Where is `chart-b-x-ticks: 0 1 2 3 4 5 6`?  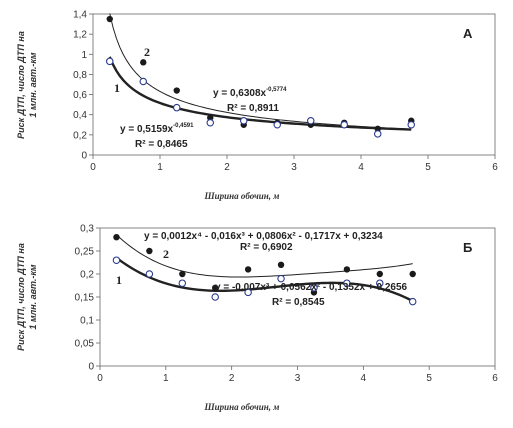
chart-b-x-ticks: 0 1 2 3 4 5 6 is located at coordinates (297, 375).